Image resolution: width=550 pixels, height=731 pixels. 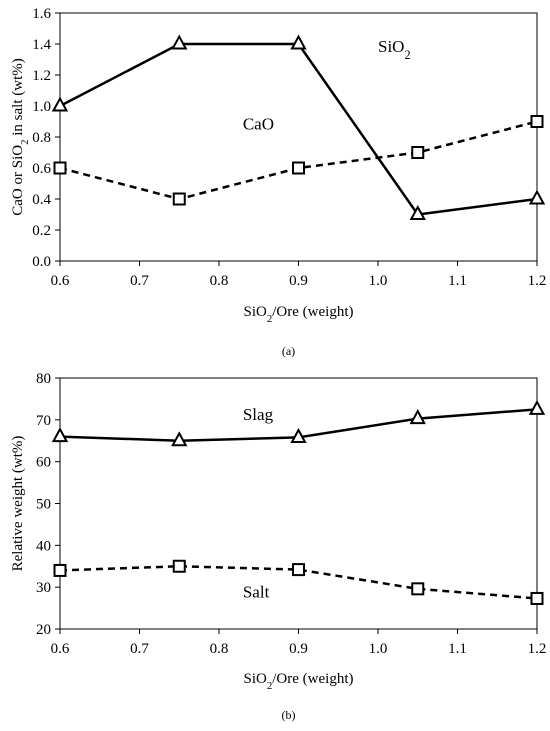 I want to click on y-tick-label: 80, so click(x=43, y=379).